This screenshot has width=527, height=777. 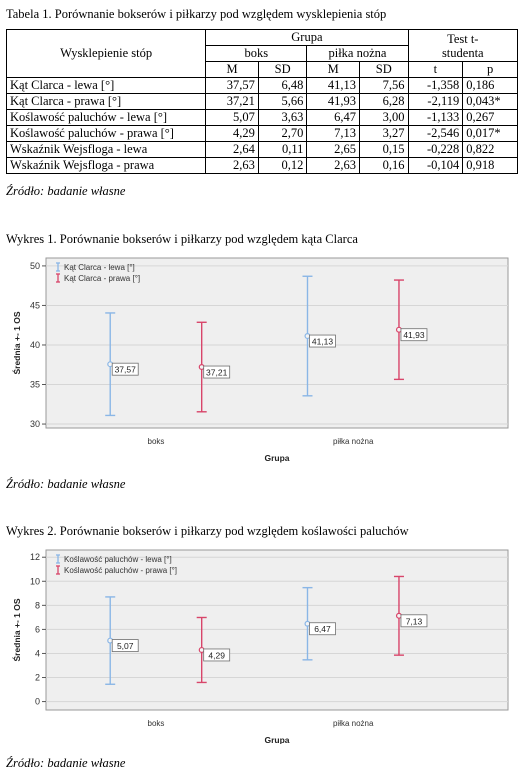 What do you see at coordinates (66, 763) in the screenshot?
I see `chart2-source: Źródło: badanie własne` at bounding box center [66, 763].